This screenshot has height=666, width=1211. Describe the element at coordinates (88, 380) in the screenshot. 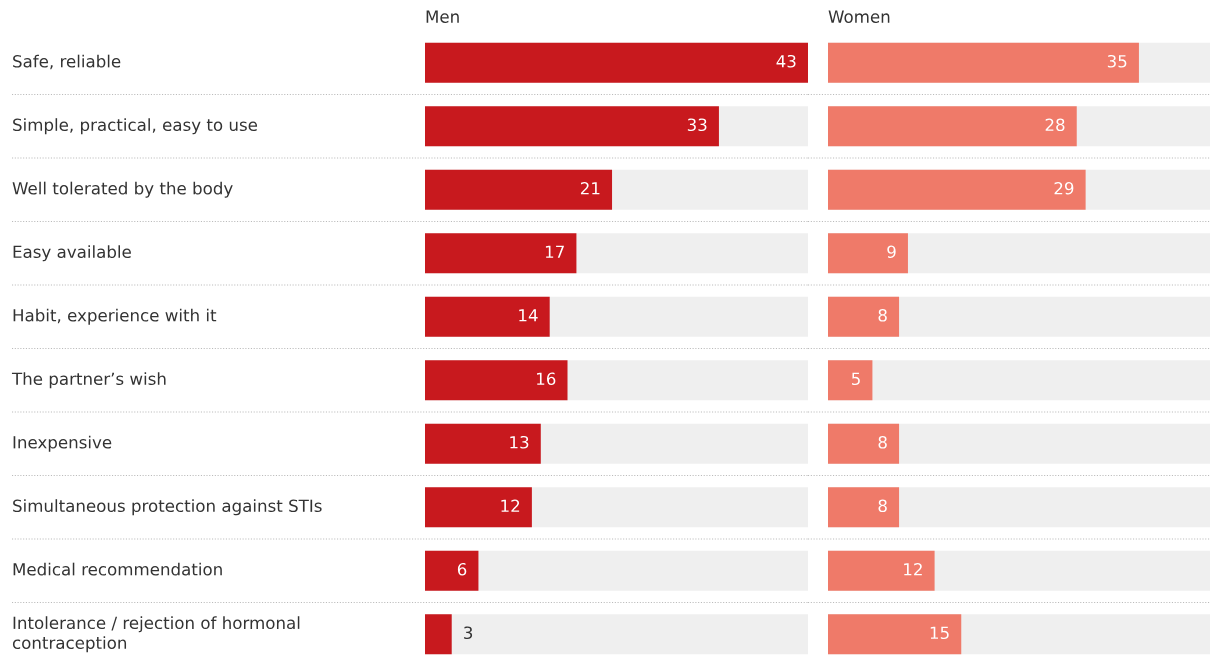

I see `y-tick-label: The partner’s wish` at that location.